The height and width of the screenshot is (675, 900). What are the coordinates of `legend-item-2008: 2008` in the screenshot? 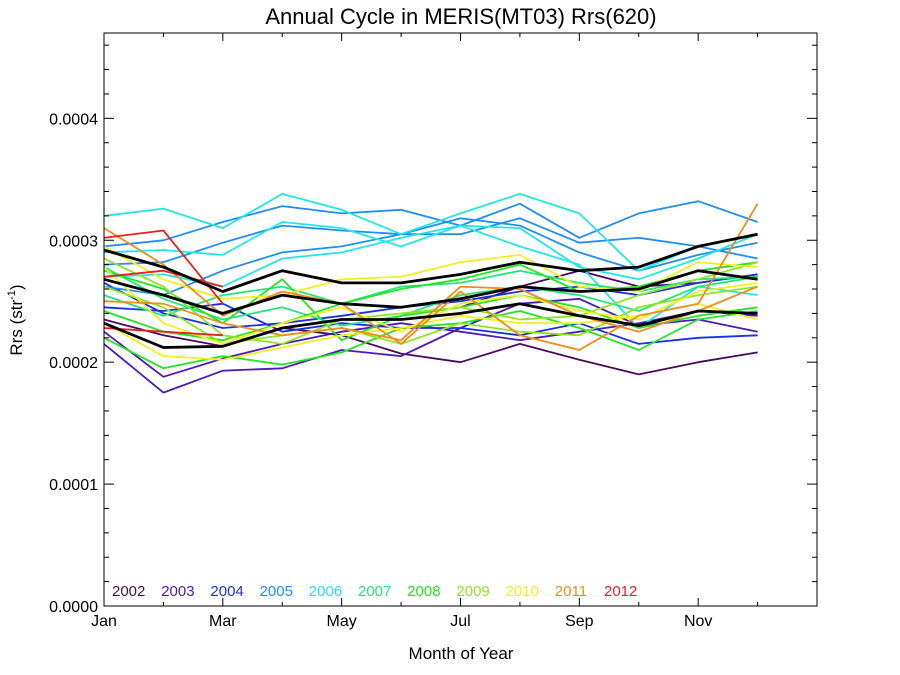 It's located at (423, 591).